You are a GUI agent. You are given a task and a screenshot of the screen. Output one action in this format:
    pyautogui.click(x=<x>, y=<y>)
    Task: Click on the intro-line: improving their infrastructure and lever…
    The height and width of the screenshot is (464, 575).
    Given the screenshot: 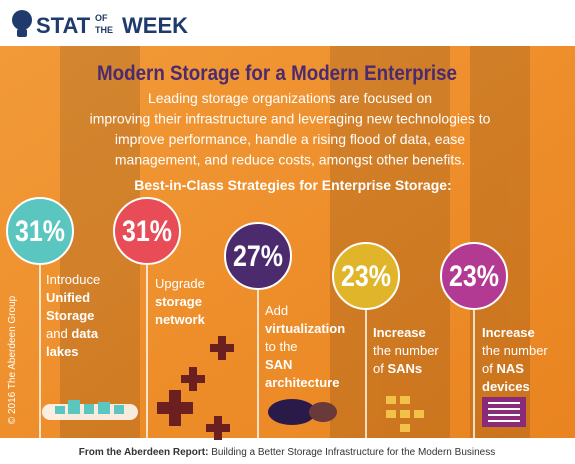 What is the action you would take?
    pyautogui.click(x=290, y=119)
    